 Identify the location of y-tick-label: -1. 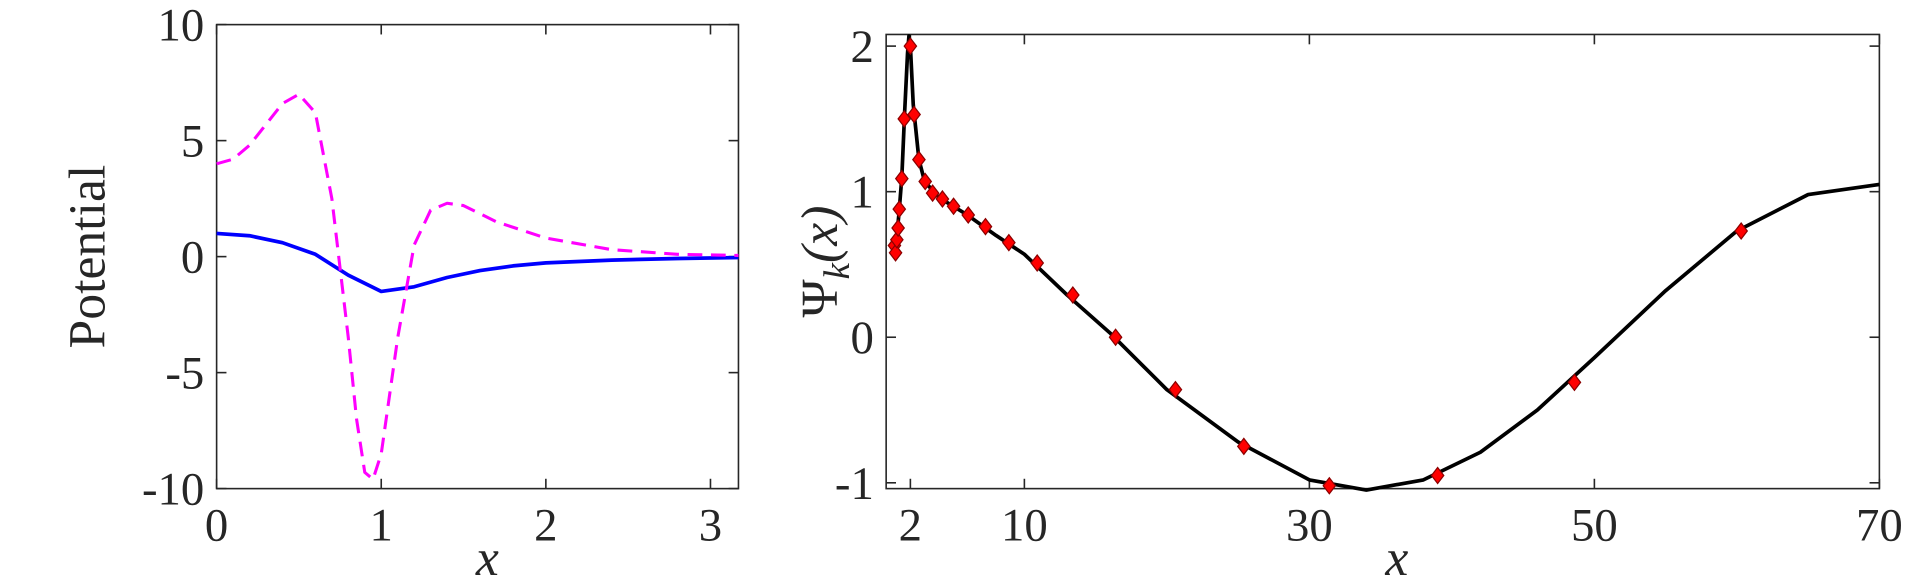
(854, 484).